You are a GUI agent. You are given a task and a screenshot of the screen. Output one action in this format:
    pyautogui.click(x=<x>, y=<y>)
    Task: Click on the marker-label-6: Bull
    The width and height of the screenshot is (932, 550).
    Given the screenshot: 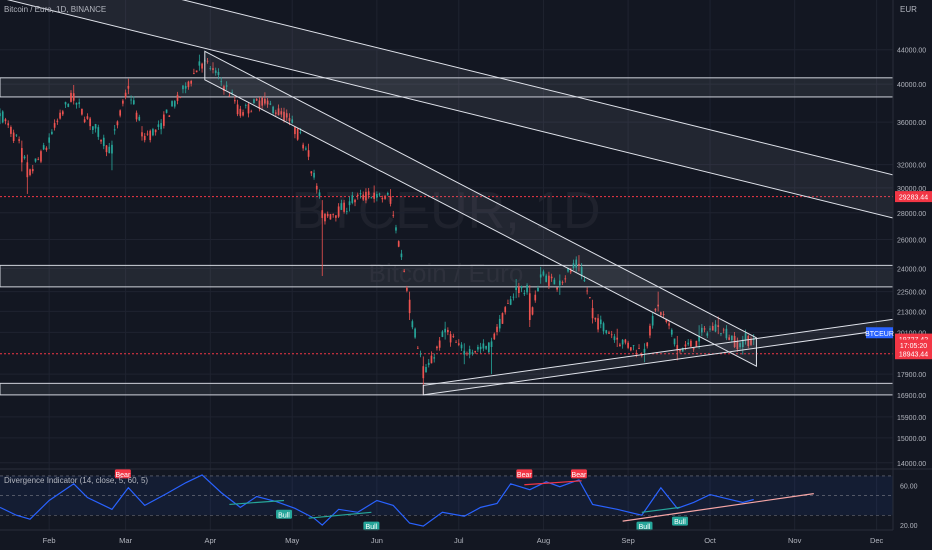 What is the action you would take?
    pyautogui.click(x=680, y=522)
    